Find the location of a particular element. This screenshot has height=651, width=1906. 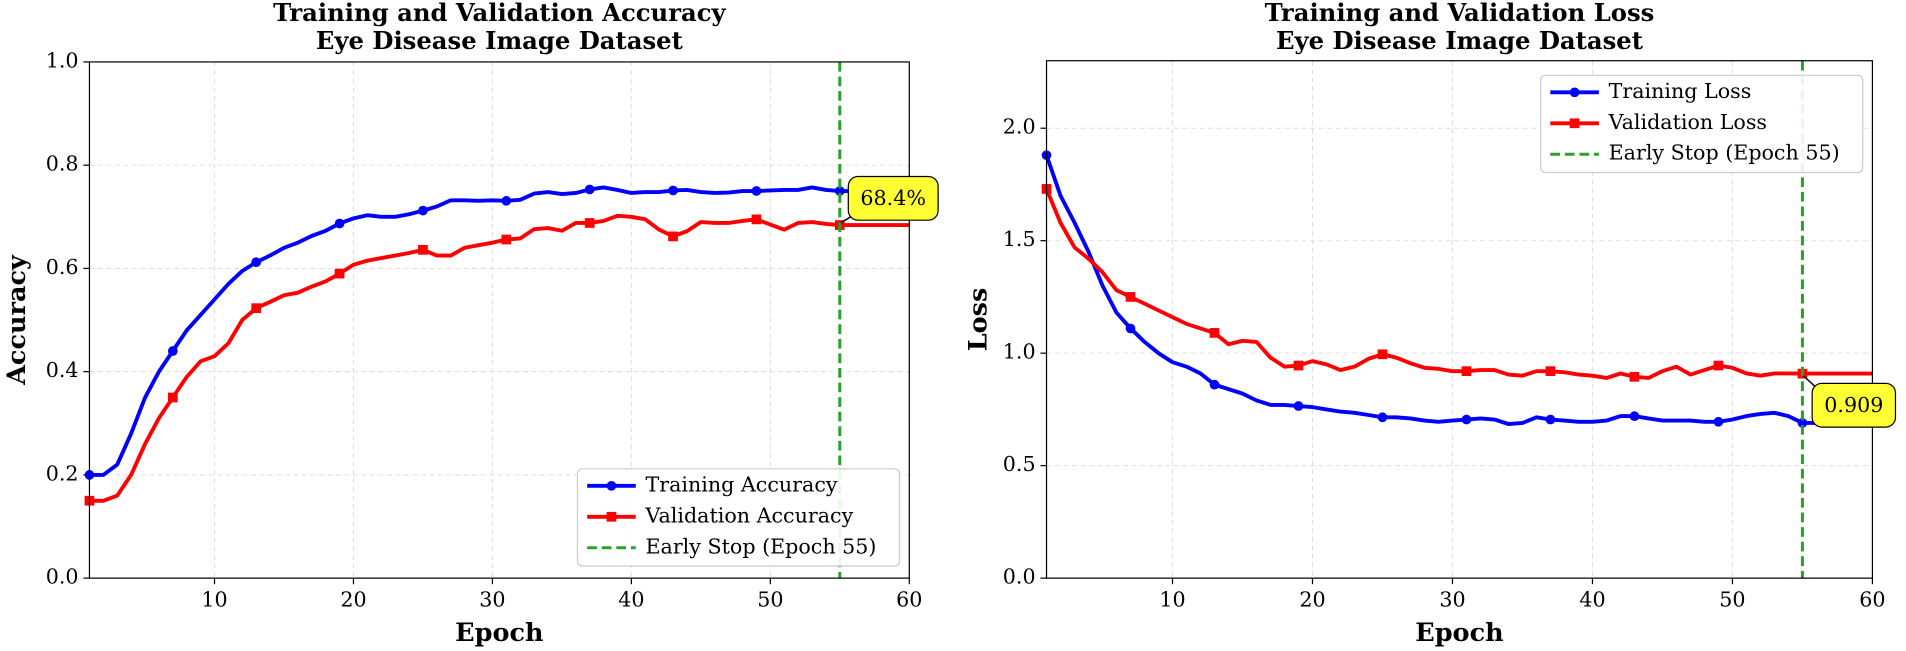

y-axis-label: Accuracy is located at coordinates (17, 320).